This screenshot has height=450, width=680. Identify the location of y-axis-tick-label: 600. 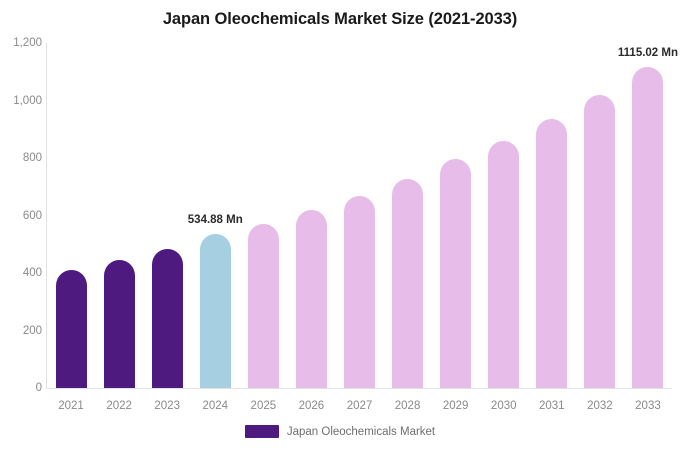
(32, 215).